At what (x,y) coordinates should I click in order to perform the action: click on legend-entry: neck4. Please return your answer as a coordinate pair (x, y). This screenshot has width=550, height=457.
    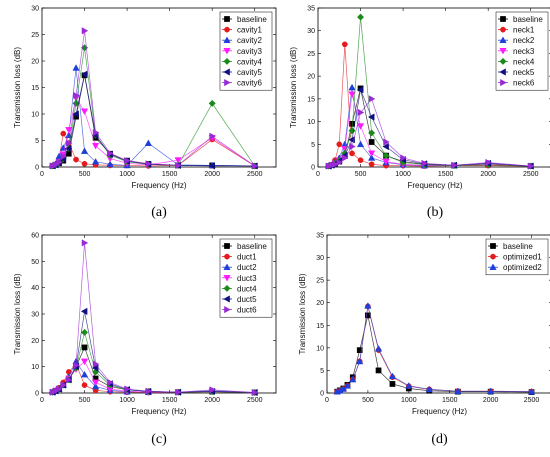
    Looking at the image, I should click on (524, 61).